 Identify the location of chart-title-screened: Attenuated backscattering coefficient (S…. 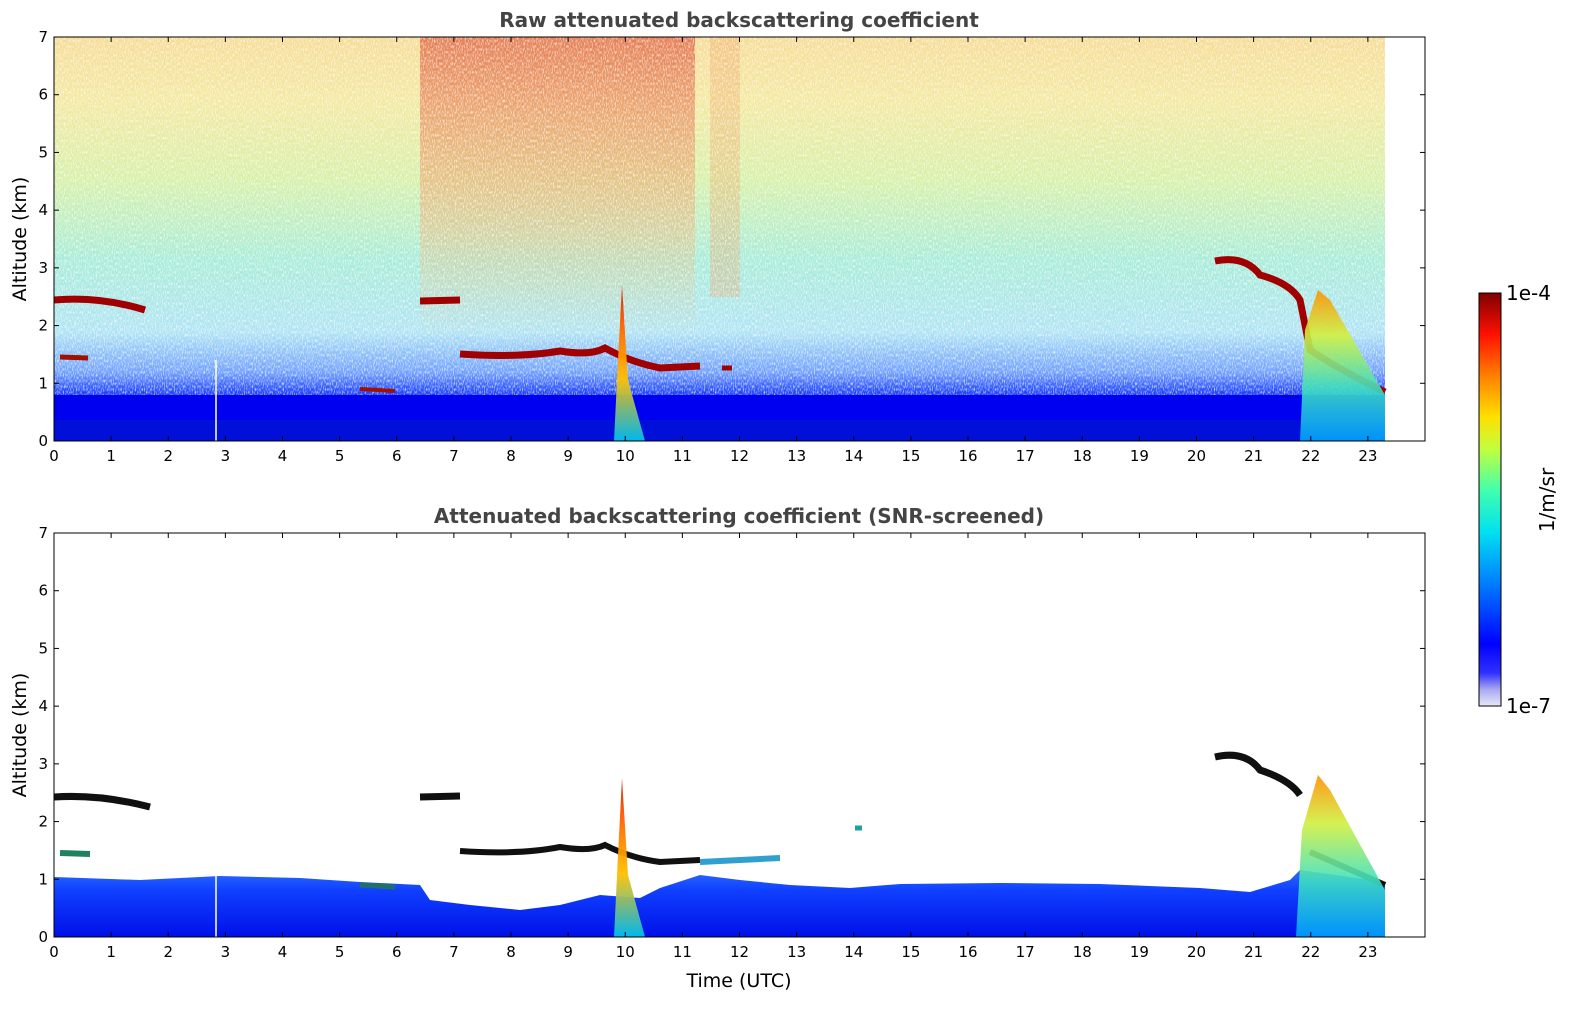
(739, 516).